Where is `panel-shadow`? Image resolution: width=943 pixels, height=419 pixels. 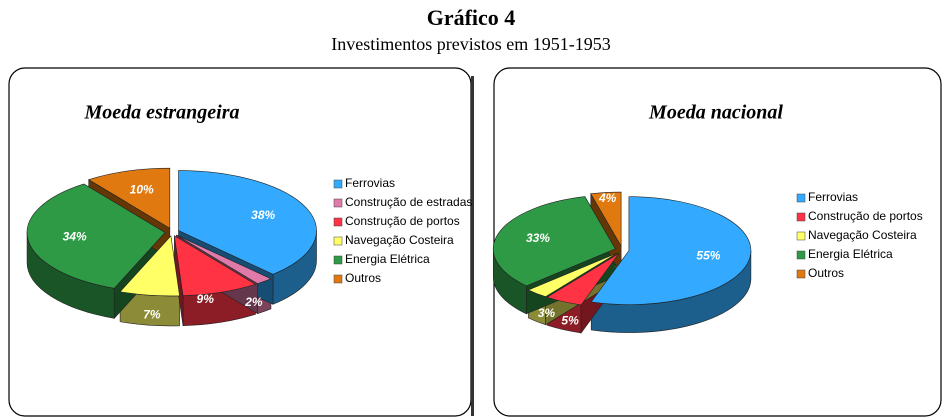
panel-shadow is located at coordinates (472, 246).